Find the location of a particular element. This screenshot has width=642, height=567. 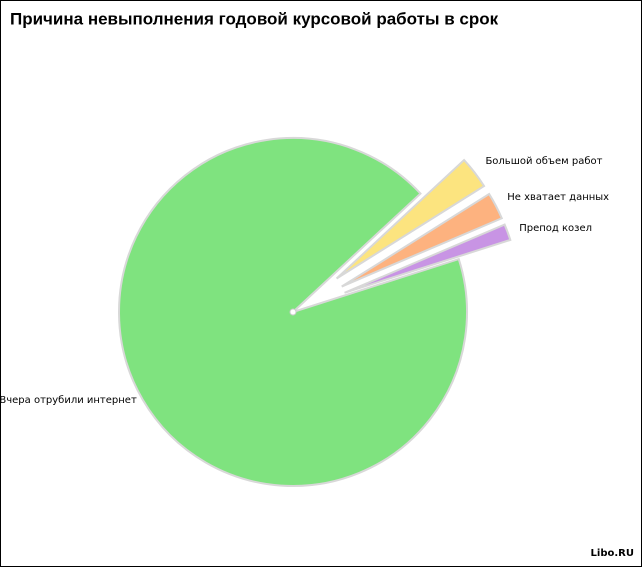

slice-label: Препод козел is located at coordinates (555, 228).